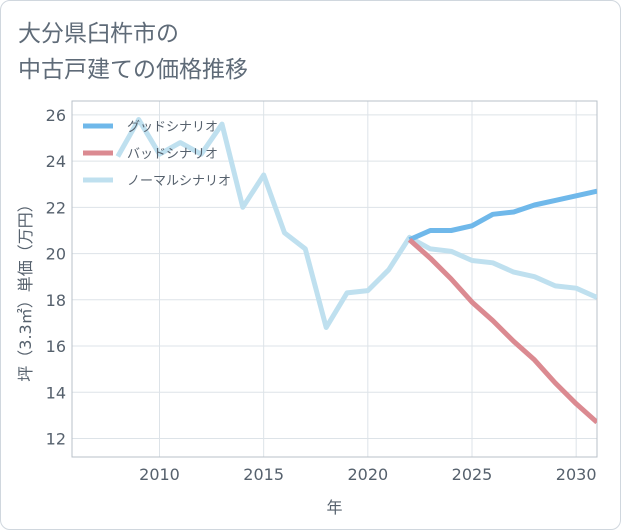 This screenshot has width=621, height=530. I want to click on x-tick-label: 2025, so click(472, 474).